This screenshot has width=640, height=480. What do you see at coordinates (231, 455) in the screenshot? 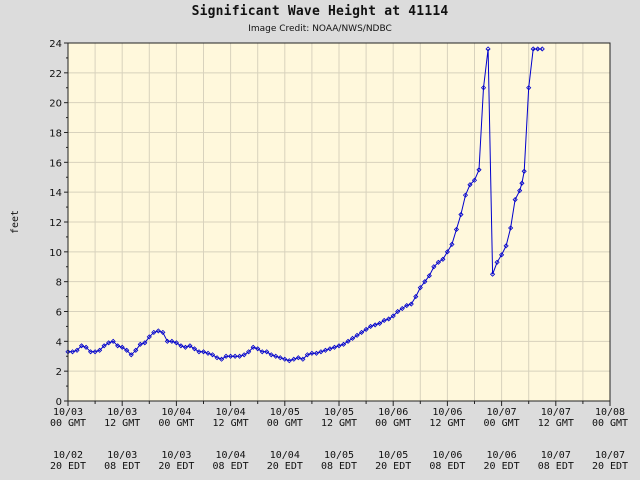
I see `x-tick-edt-date: 10/04` at bounding box center [231, 455].